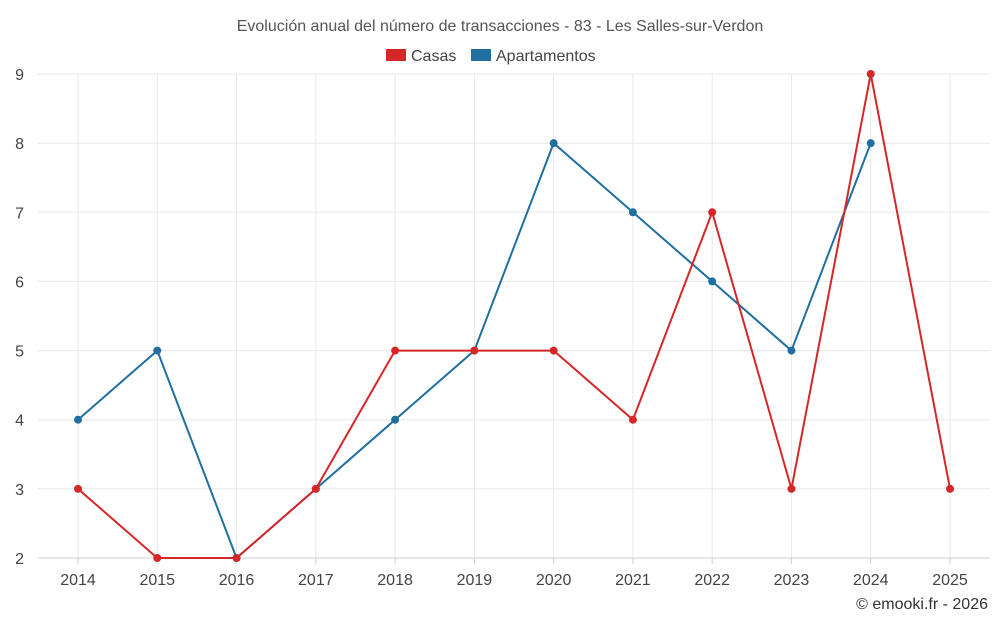 This screenshot has width=1000, height=625. Describe the element at coordinates (633, 580) in the screenshot. I see `x-tick-label: 2021` at that location.